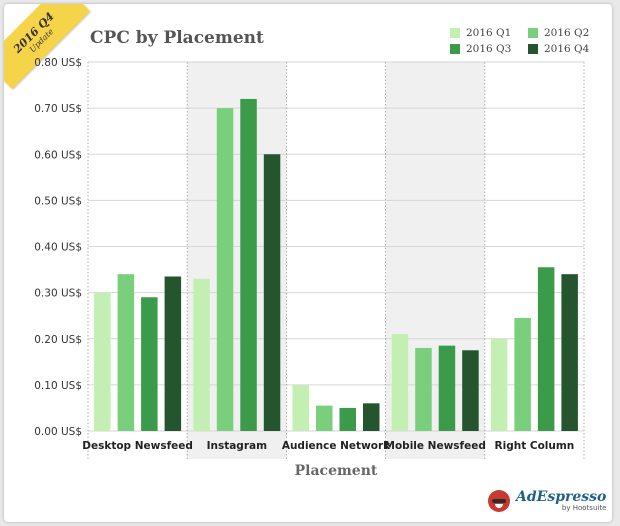 Image resolution: width=620 pixels, height=526 pixels. What do you see at coordinates (525, 41) in the screenshot?
I see `chart-legend: 2016 Q1 2016 Q2 2016 Q3 2016 Q4` at bounding box center [525, 41].